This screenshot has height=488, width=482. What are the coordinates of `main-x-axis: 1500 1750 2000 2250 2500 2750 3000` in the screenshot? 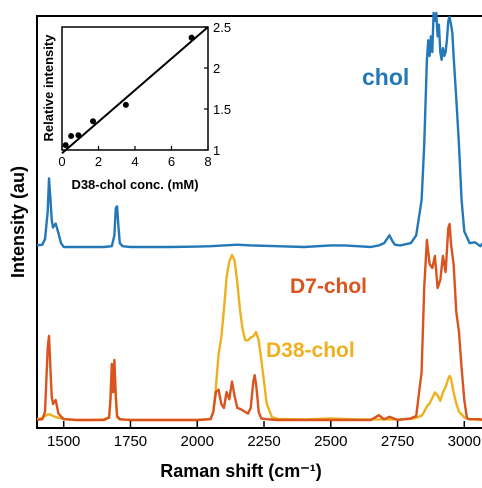 It's located at (264, 435).